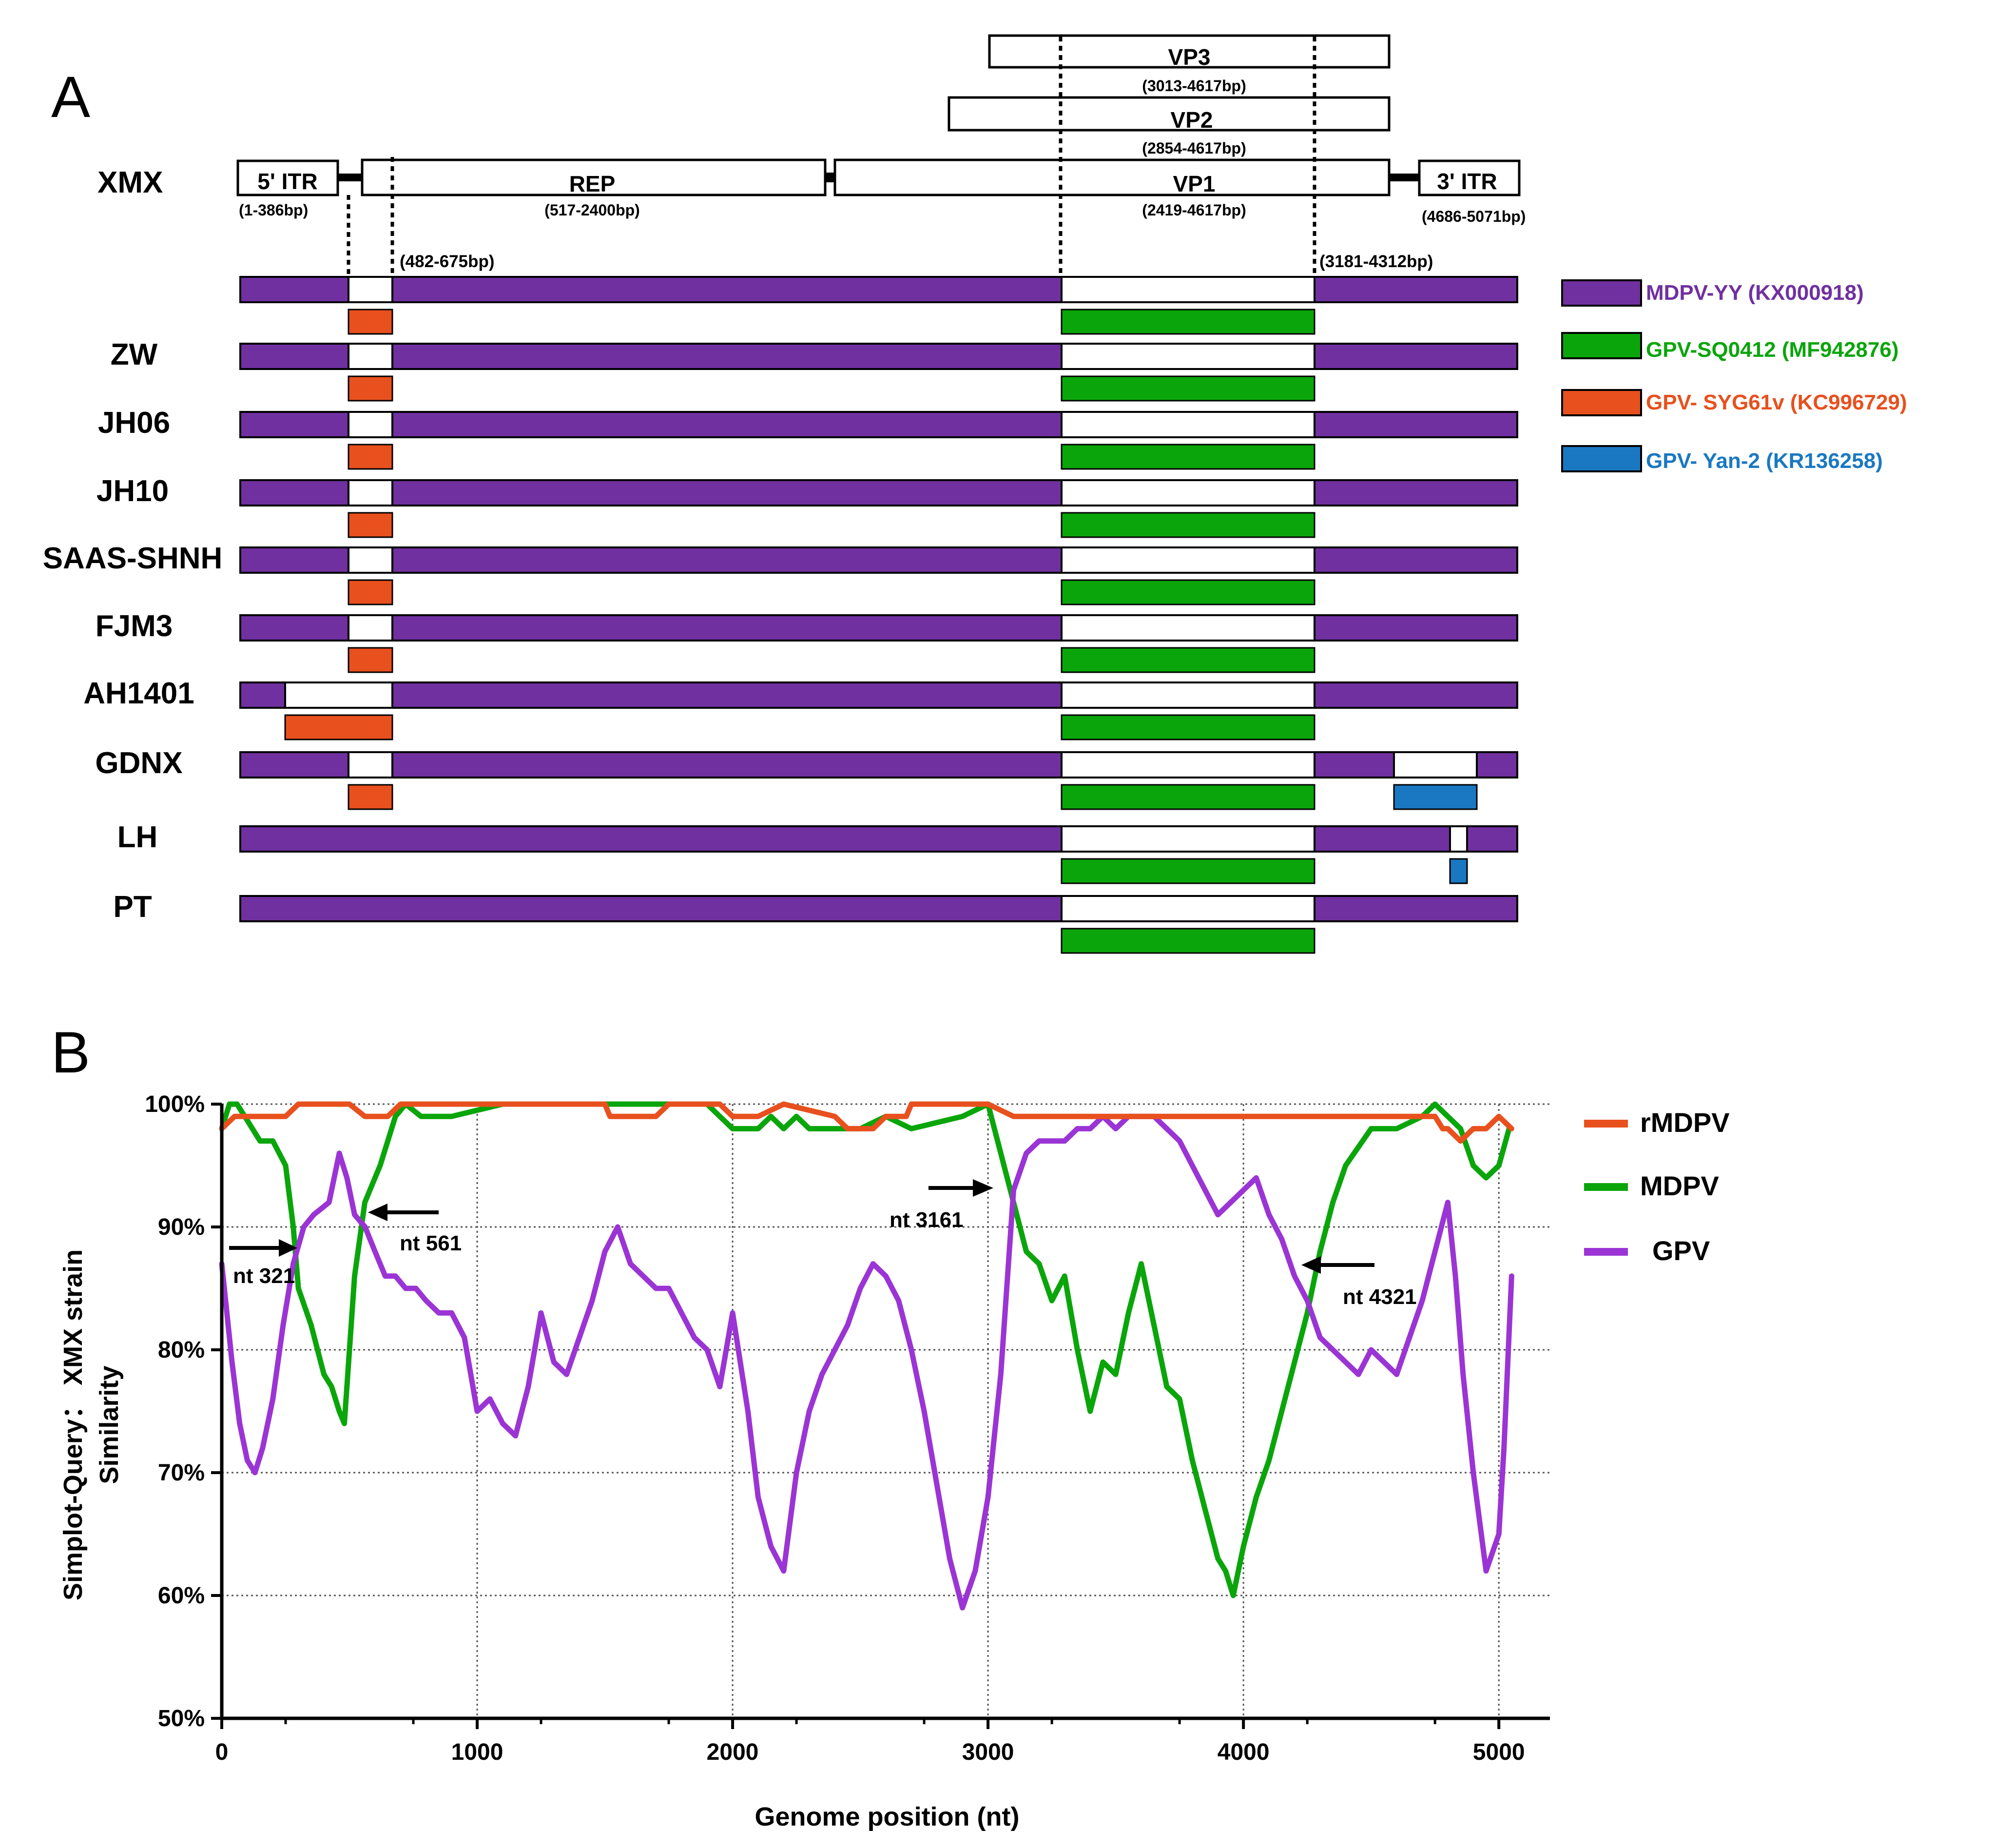 This screenshot has width=1992, height=1848. I want to click on gene-box-5itr, so click(287, 177).